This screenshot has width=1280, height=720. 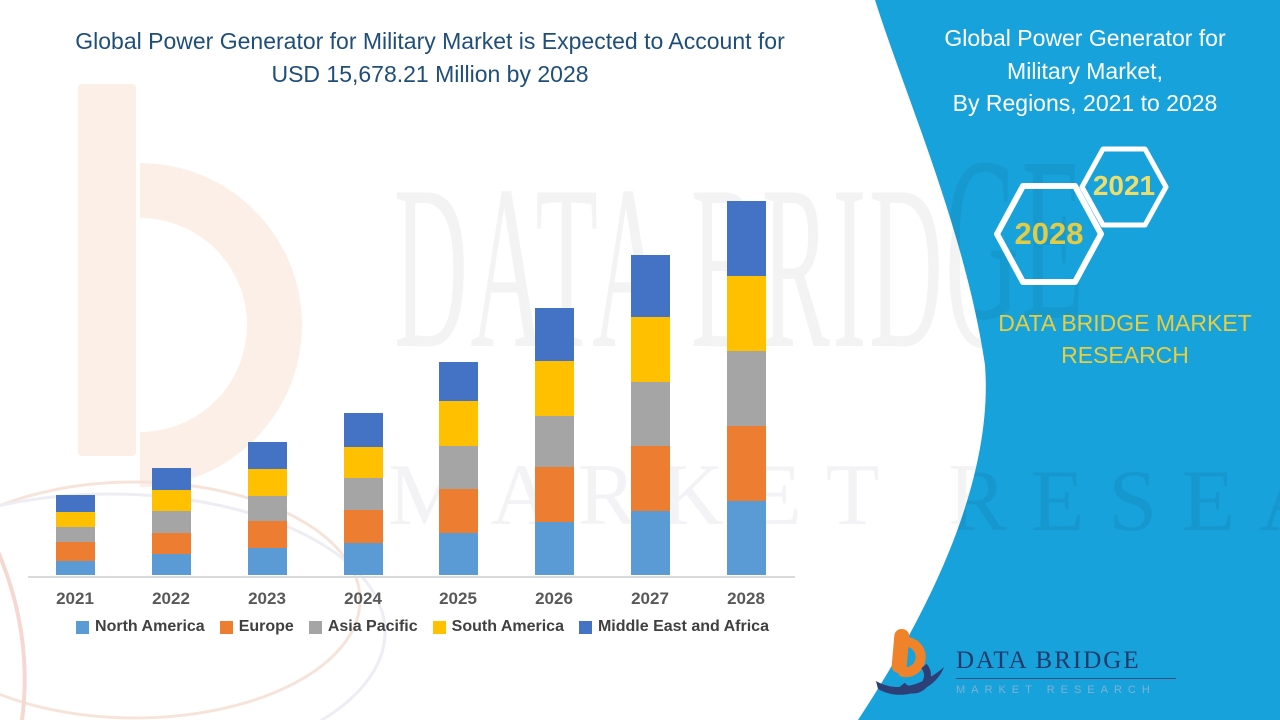 I want to click on hexagon-2021-label: 2021, so click(x=1124, y=185).